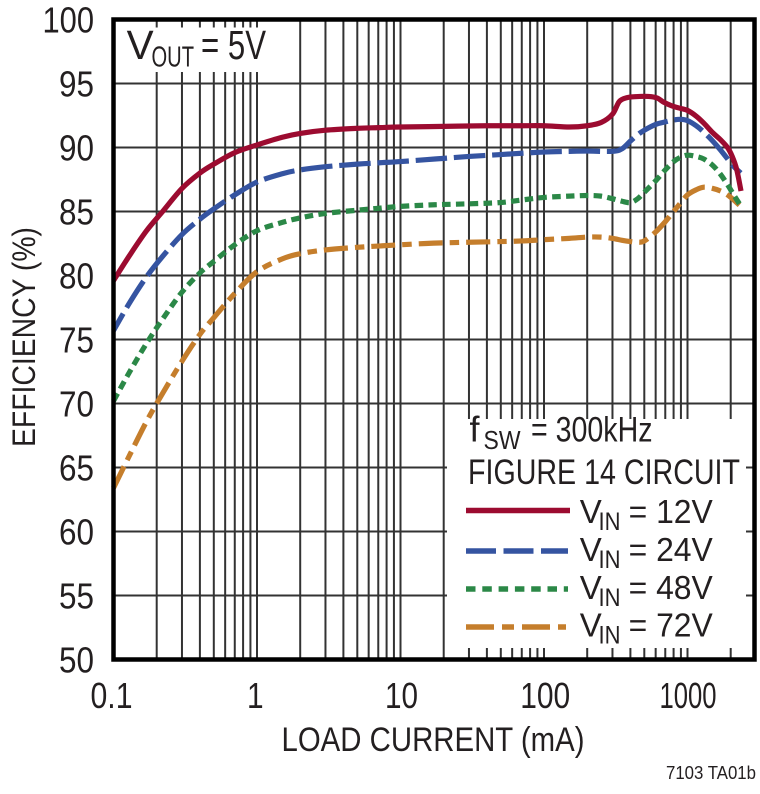 The image size is (760, 794). Describe the element at coordinates (711, 772) in the screenshot. I see `svg-text: 7103 TA01b` at that location.